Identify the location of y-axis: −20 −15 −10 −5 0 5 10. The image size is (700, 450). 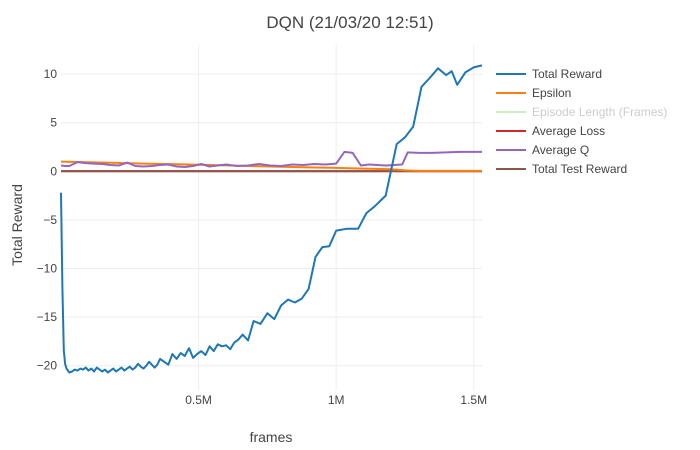
(47, 220).